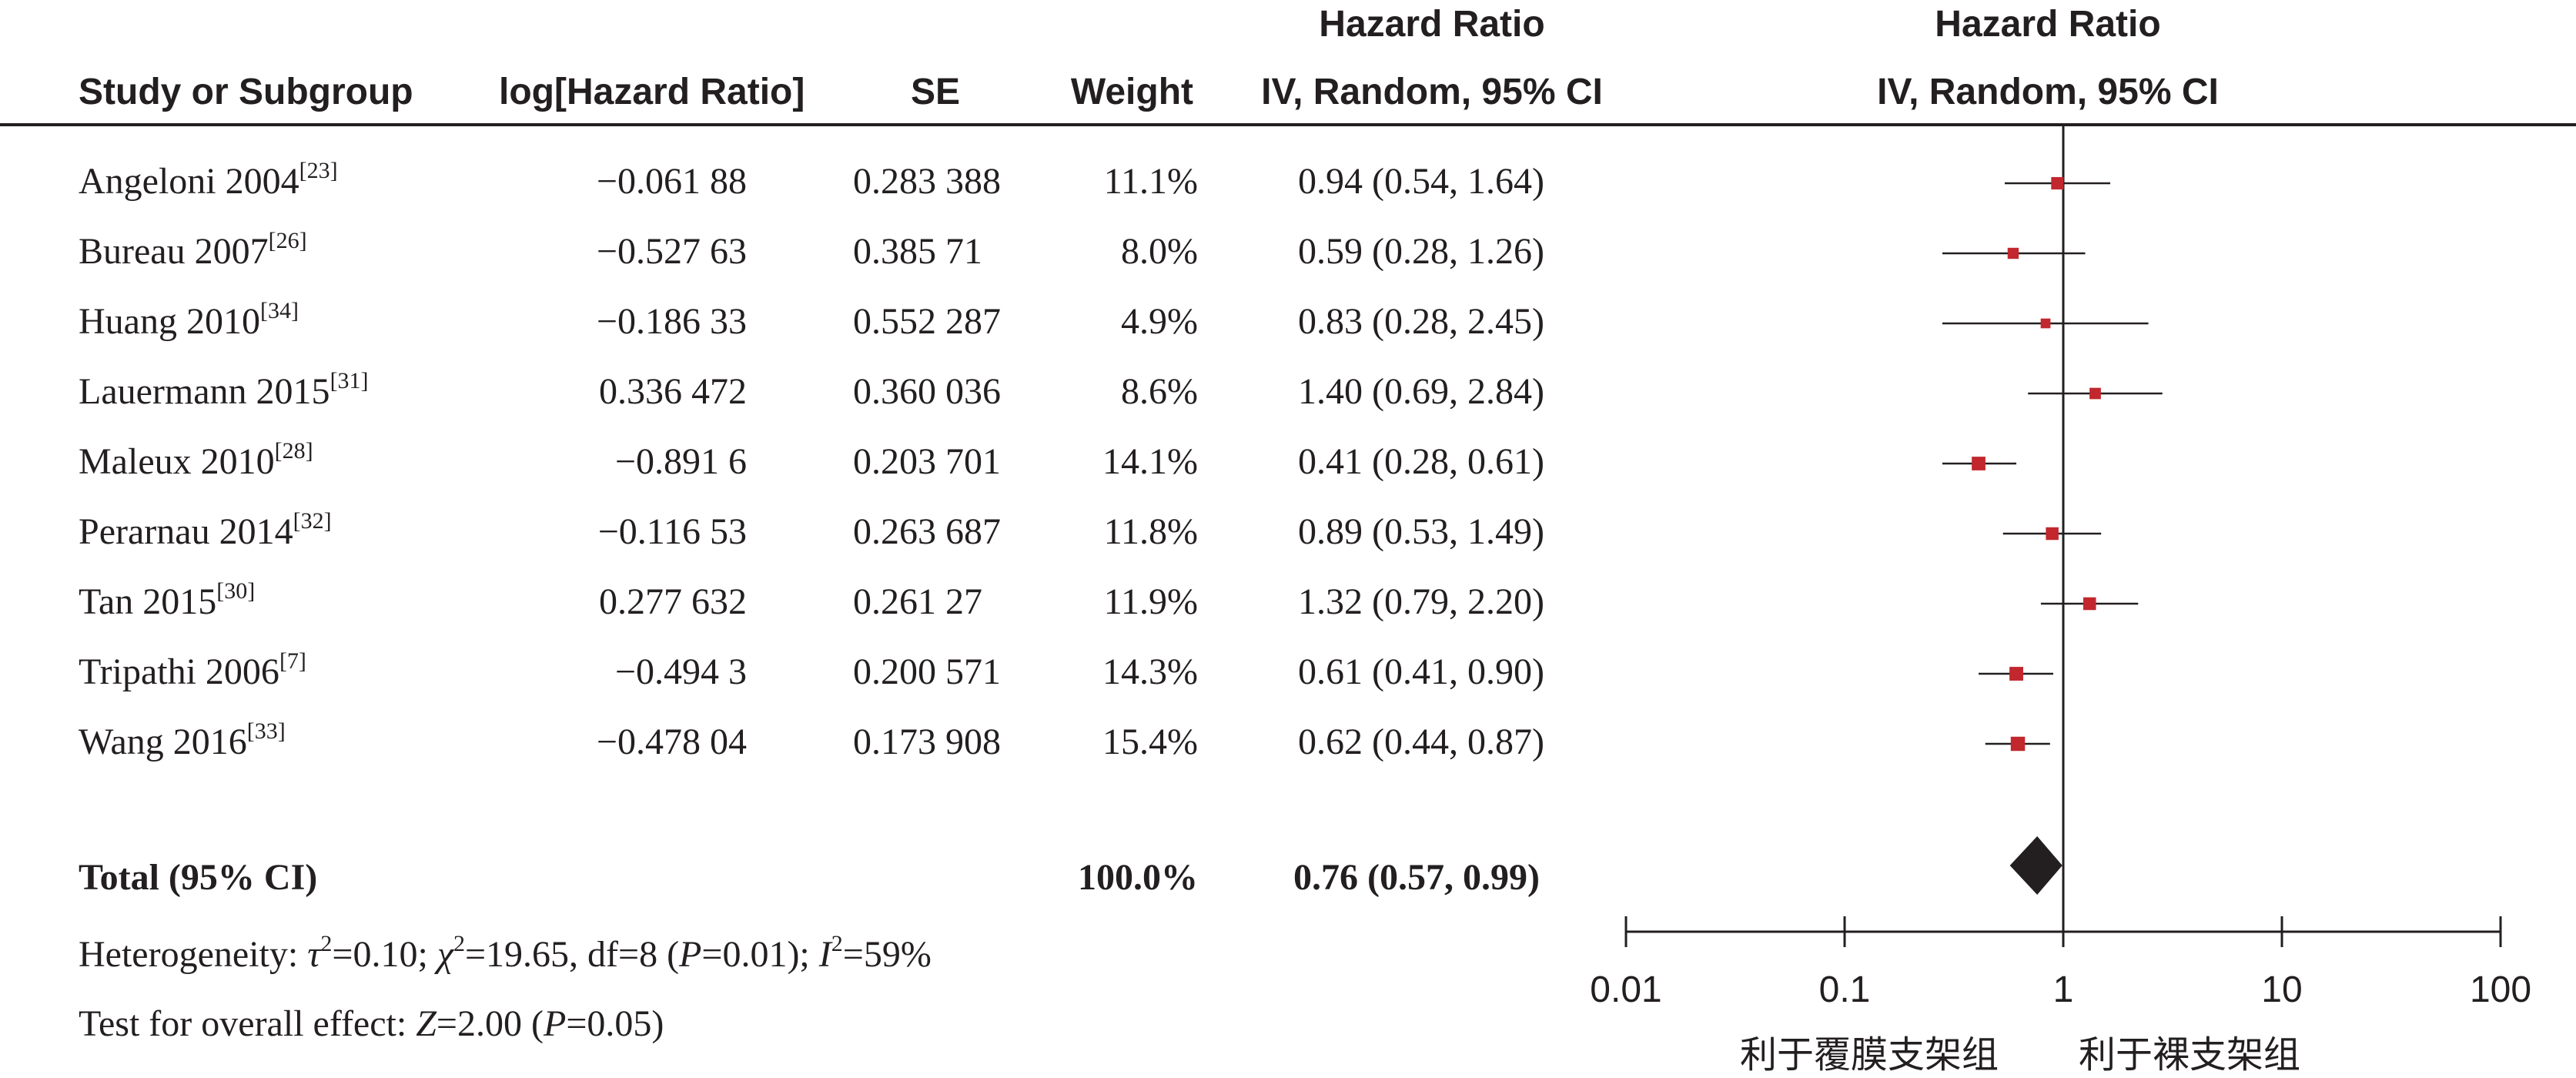  Describe the element at coordinates (1150, 181) in the screenshot. I see `study-weight: 11.1%` at that location.